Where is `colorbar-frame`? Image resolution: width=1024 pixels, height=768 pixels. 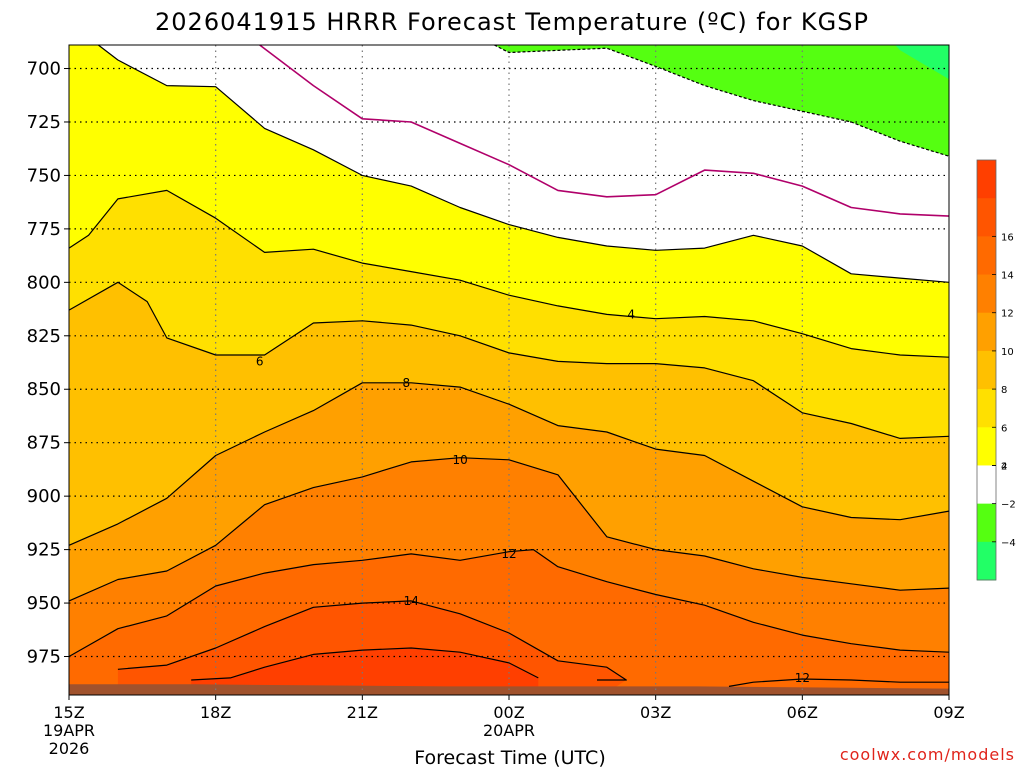 colorbar-frame is located at coordinates (986, 370).